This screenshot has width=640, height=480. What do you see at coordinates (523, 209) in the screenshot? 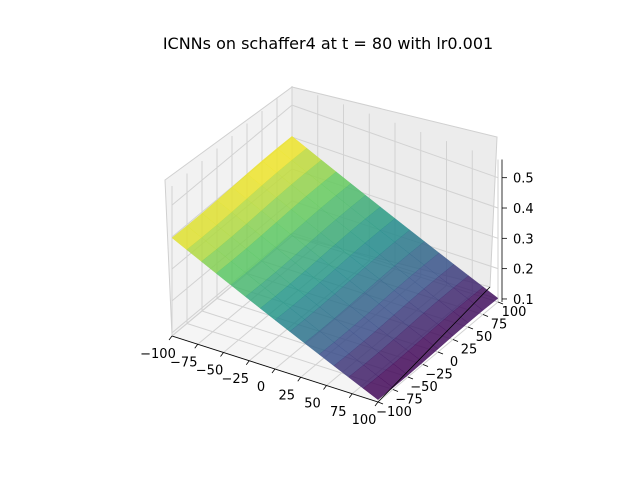
I see `z-tick-label: 0.4` at bounding box center [523, 209].